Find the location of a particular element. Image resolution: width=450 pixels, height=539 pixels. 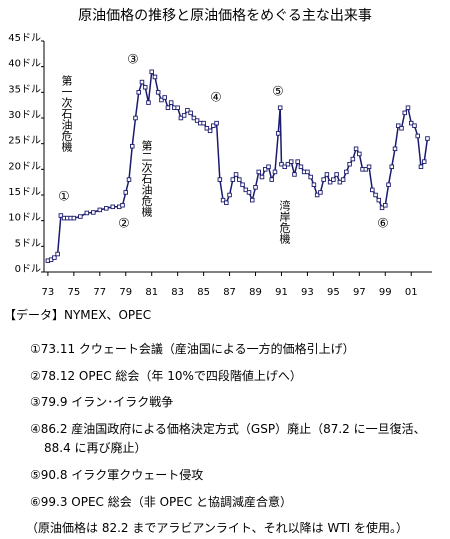

note: ③79.9 イラン･イラク戦争 is located at coordinates (102, 402).